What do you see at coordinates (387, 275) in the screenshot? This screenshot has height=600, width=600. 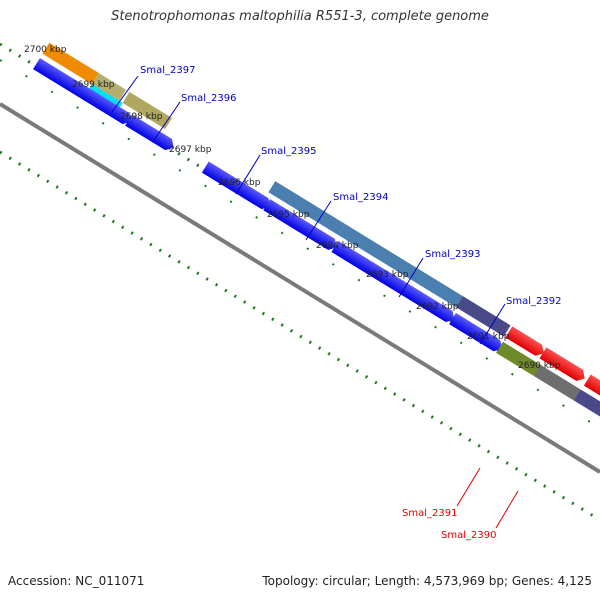 I see `ruler-label: 2693 kbp` at bounding box center [387, 275].